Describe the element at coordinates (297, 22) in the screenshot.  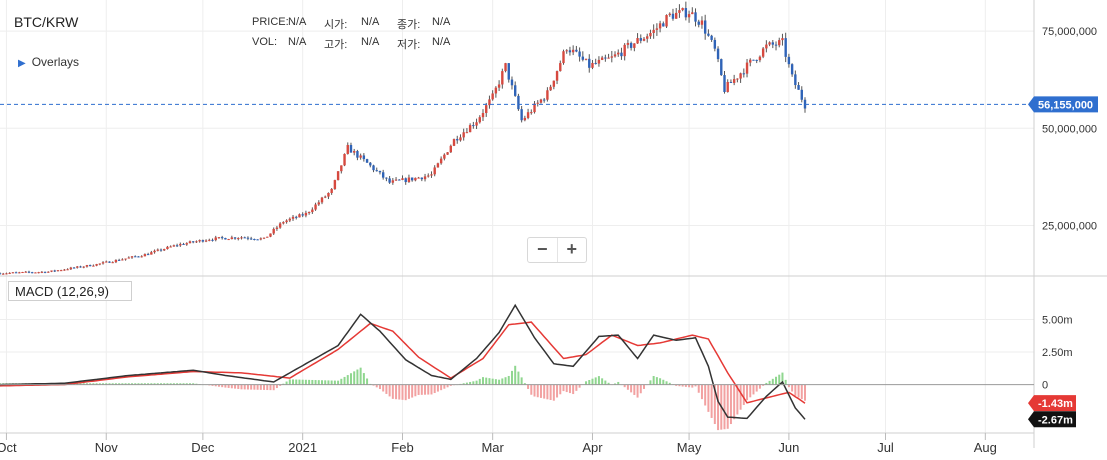
I see `price-value: N/A` at that location.